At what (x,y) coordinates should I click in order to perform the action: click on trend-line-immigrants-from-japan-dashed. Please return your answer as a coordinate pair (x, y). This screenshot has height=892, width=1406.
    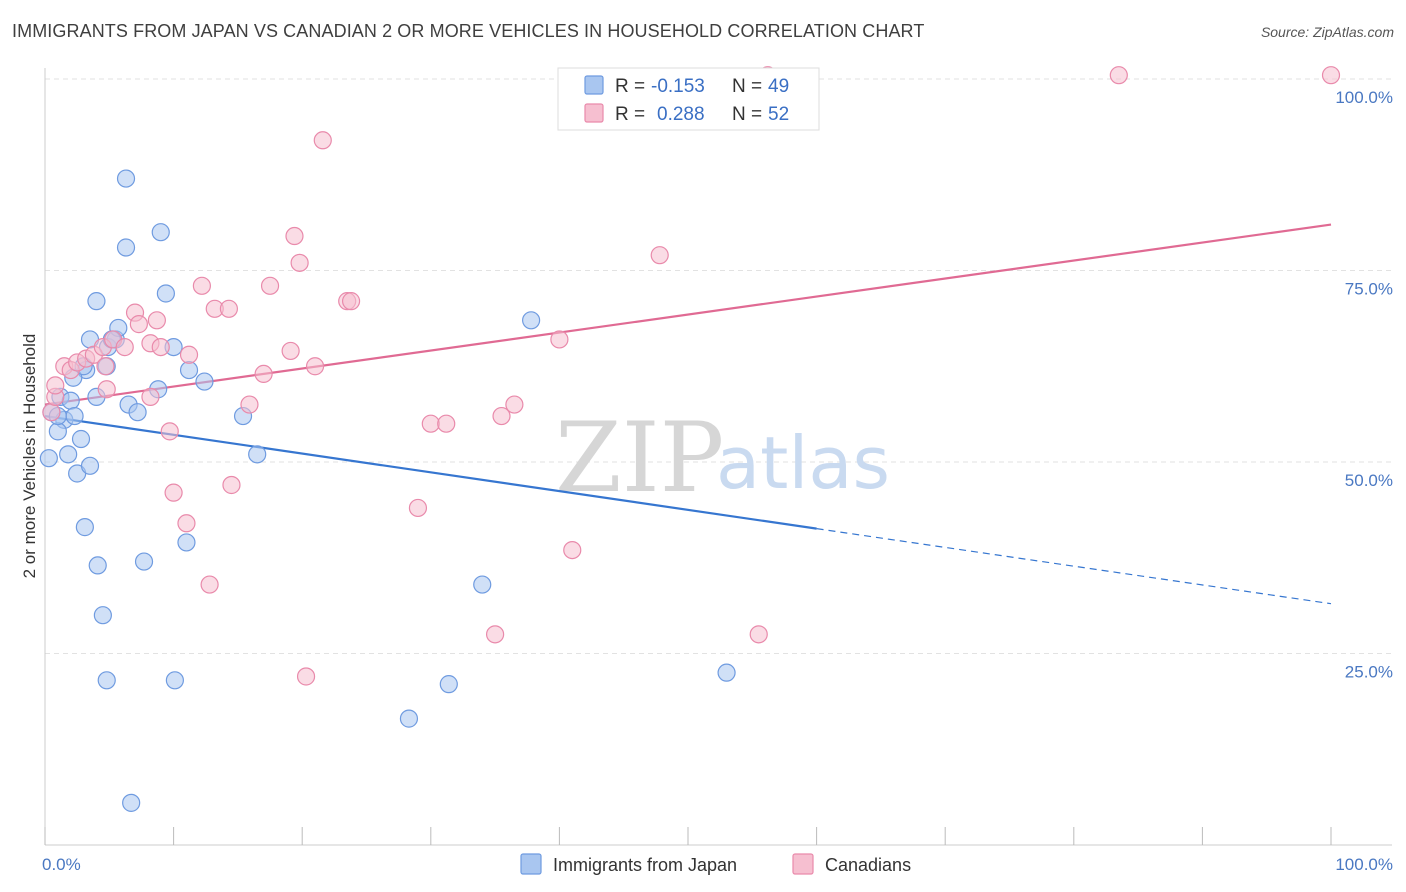
    Looking at the image, I should click on (1074, 566).